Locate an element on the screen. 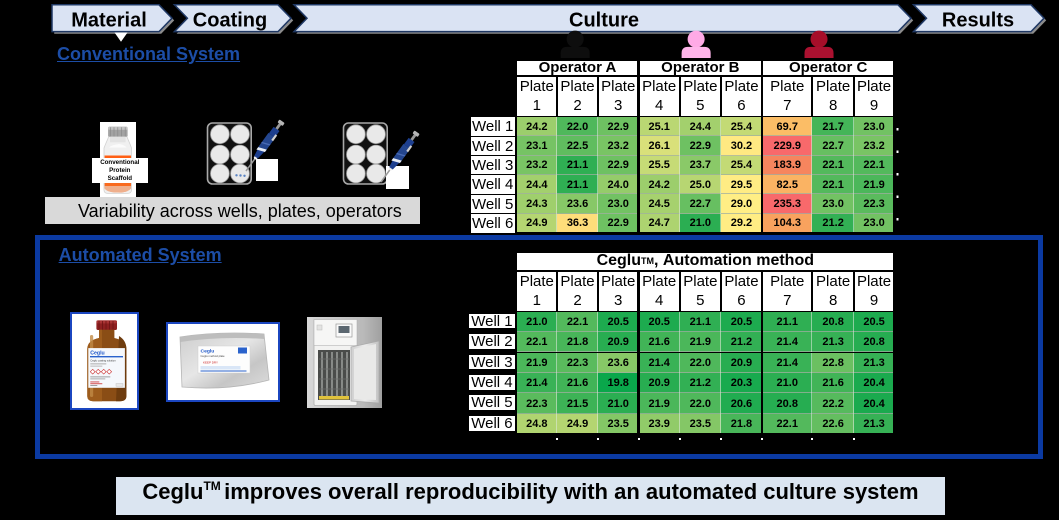 This screenshot has height=520, width=1059. svg-text: Material is located at coordinates (109, 20).